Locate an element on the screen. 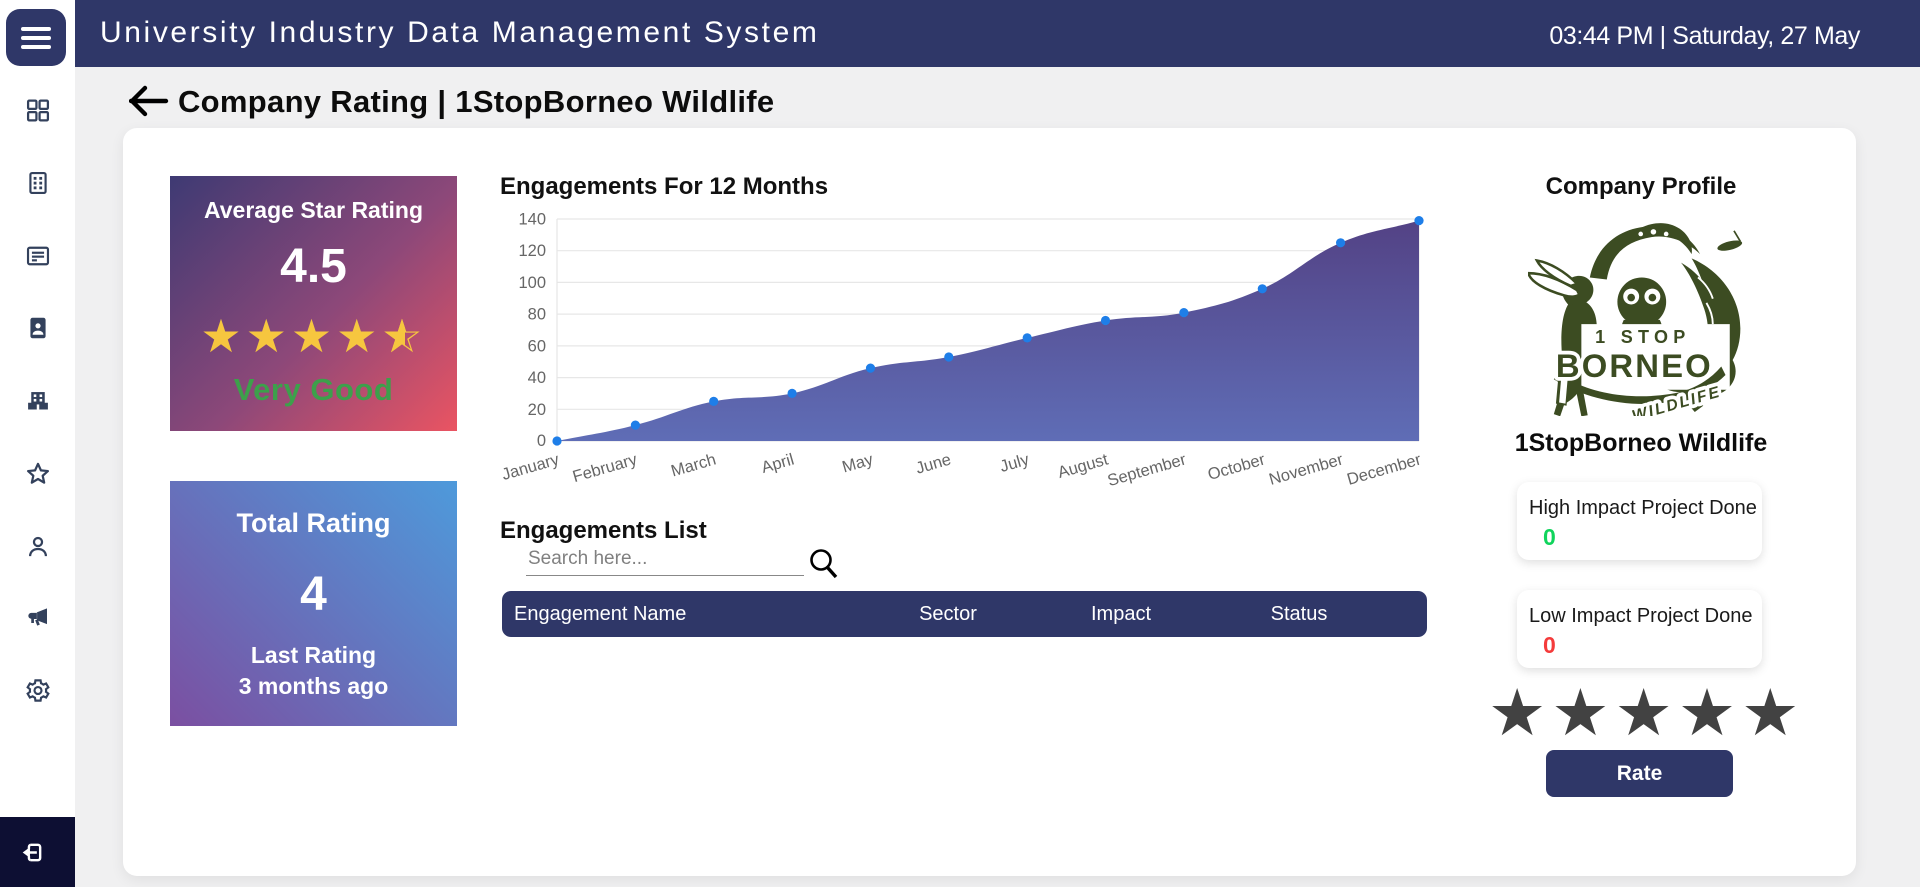 The height and width of the screenshot is (887, 1920). svg-text: 0 is located at coordinates (541, 441).